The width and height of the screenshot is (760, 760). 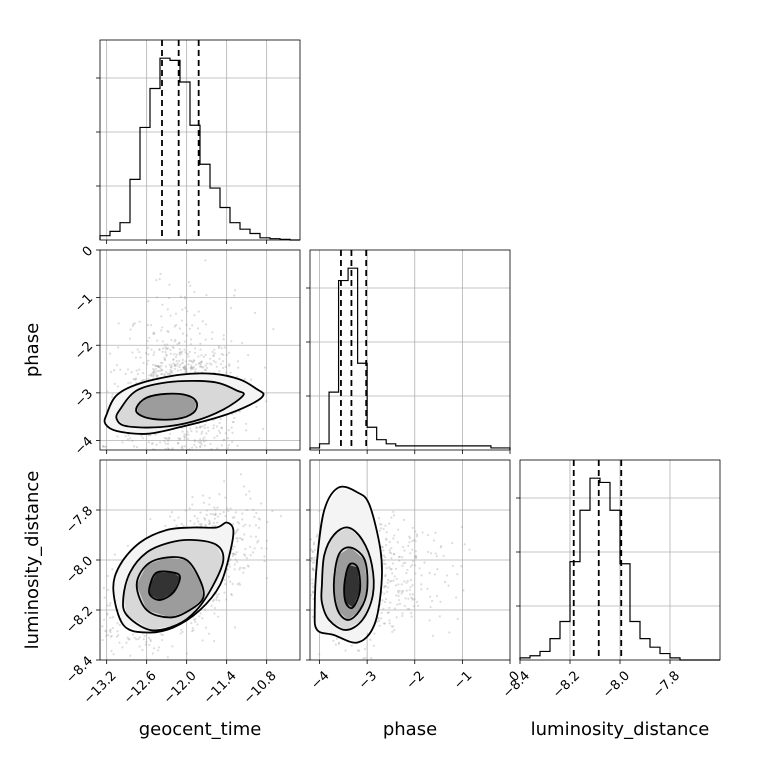 I want to click on x-tick-label: −7.8, so click(x=666, y=684).